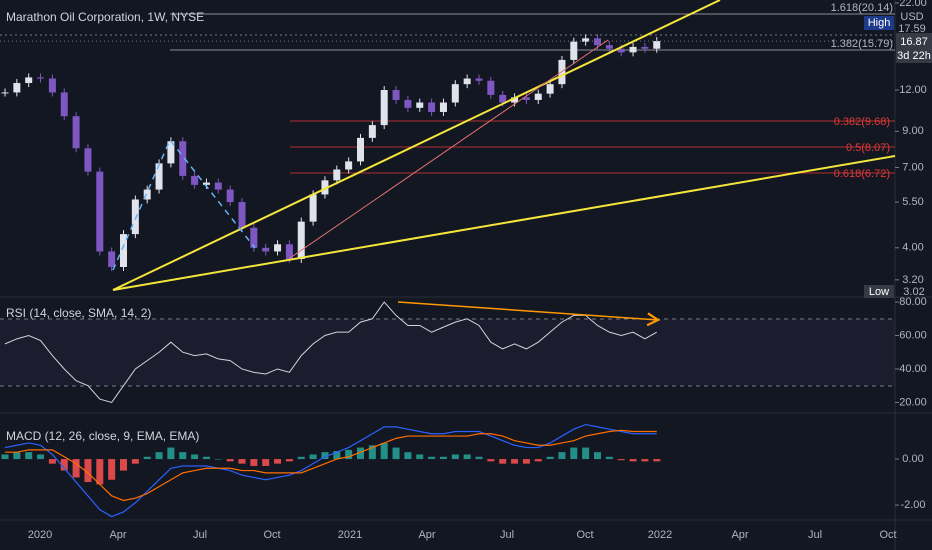  I want to click on rsi-title: RSI (14, close, SMA, 14, 2), so click(78, 313).